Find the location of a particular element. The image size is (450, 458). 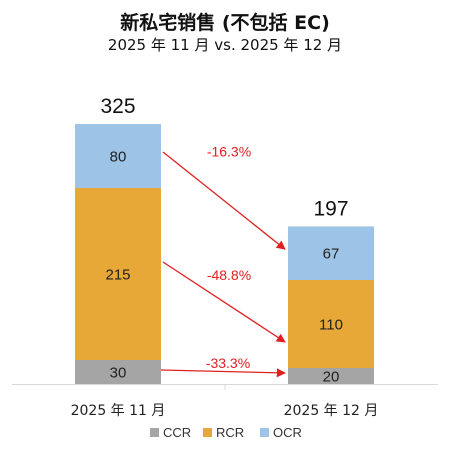

data-label-rcr-2: 110 is located at coordinates (331, 325).